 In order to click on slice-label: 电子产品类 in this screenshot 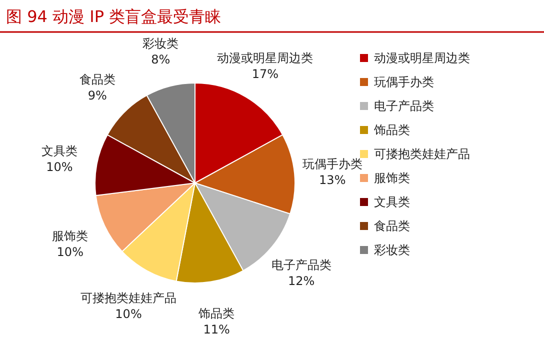, I will do `click(301, 265)`.